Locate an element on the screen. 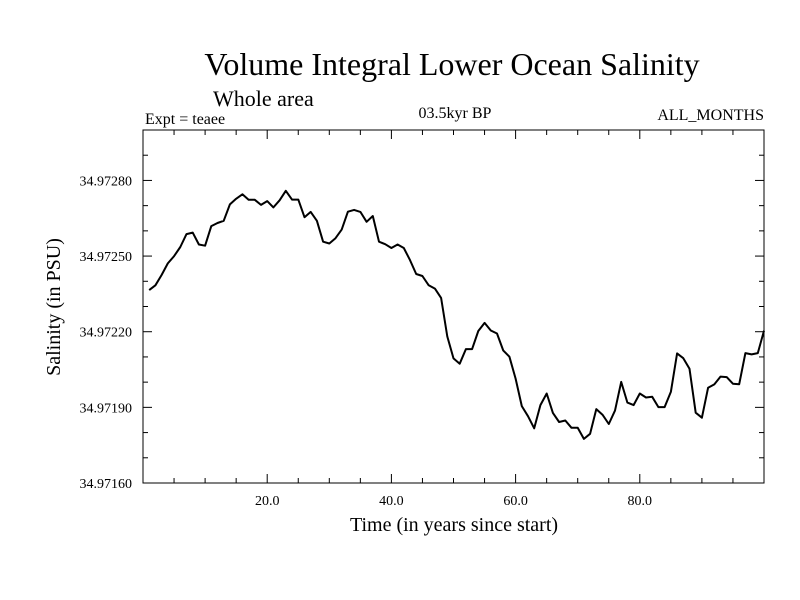  x-tick-label: 40.0 is located at coordinates (391, 501).